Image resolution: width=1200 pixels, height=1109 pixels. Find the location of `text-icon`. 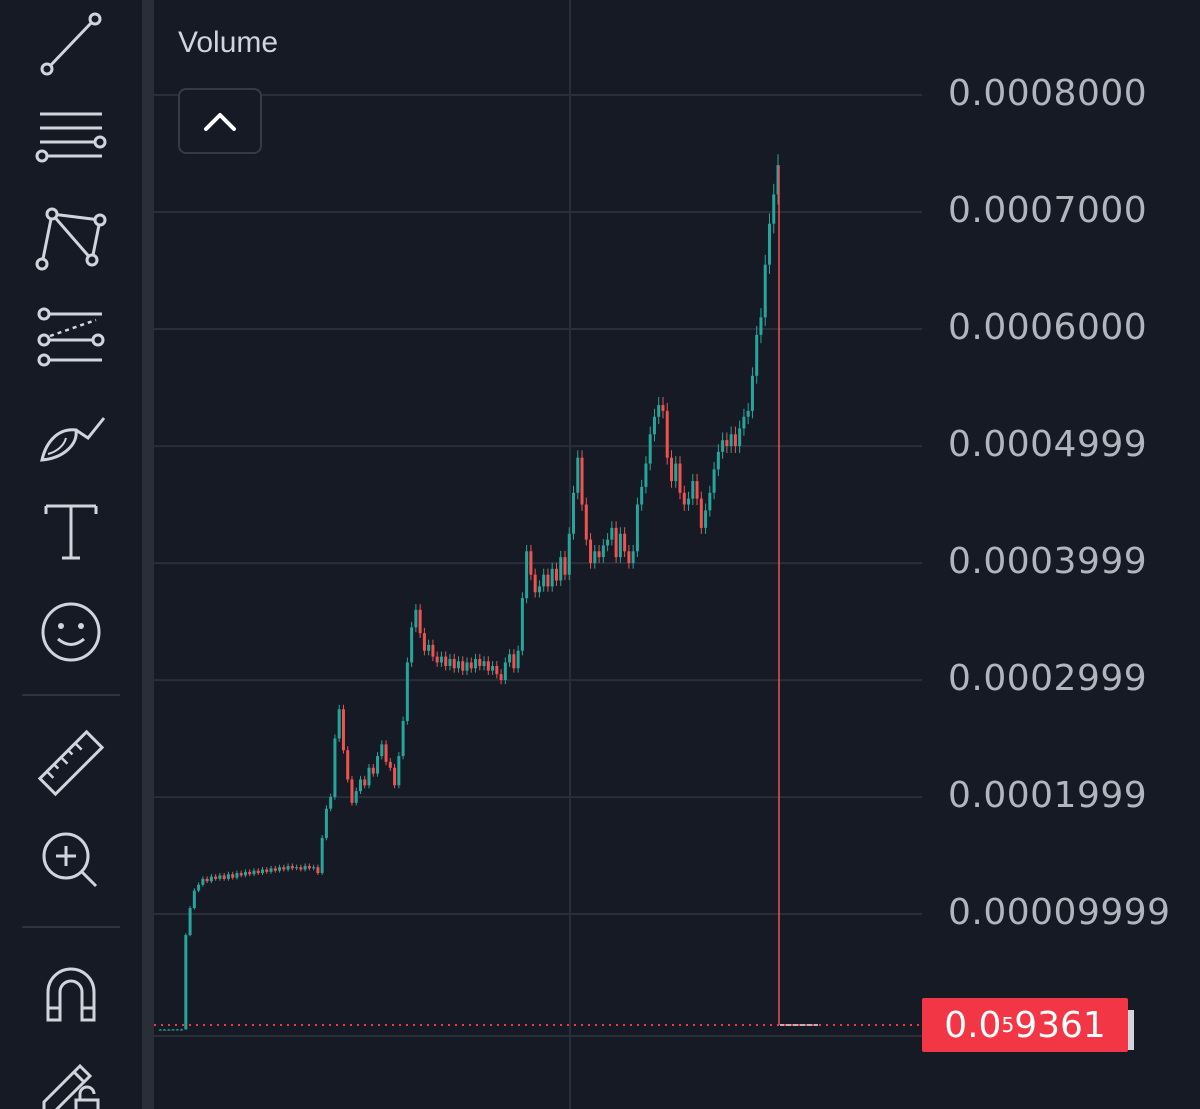

text-icon is located at coordinates (71, 532).